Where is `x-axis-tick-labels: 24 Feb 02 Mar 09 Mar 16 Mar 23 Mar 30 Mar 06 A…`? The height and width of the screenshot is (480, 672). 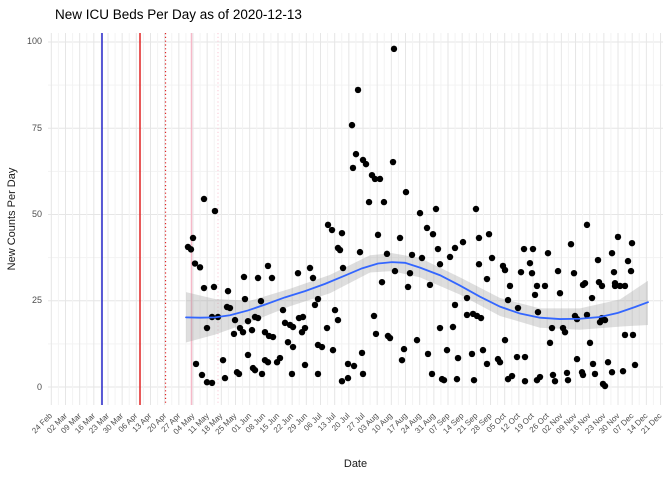
x-axis-tick-labels: 24 Feb 02 Mar 09 Mar 16 Mar 23 Mar 30 Mar 06 A… is located at coordinates (347, 432).